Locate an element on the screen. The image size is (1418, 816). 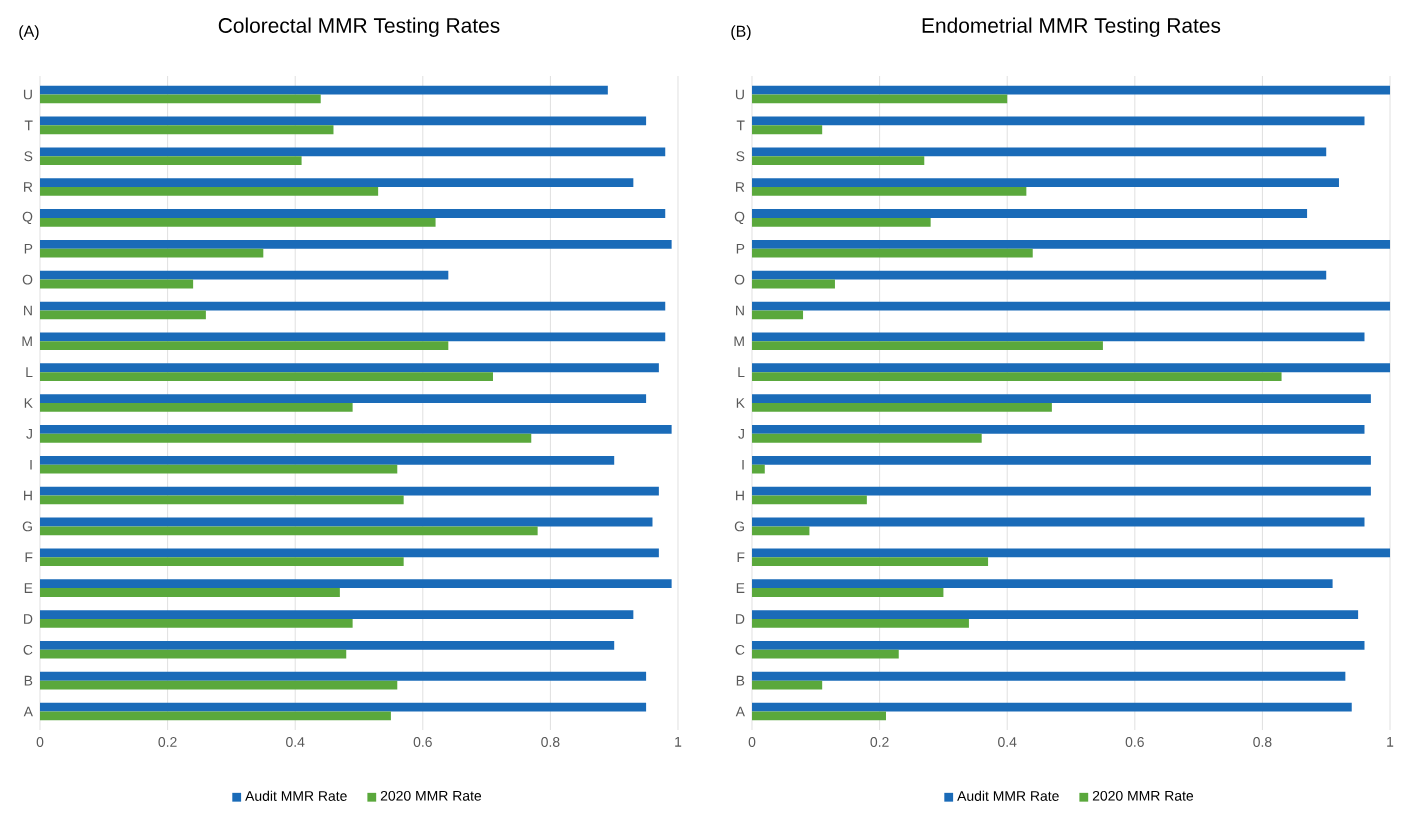
chart-title: Endometrial MMR Testing Rates is located at coordinates (1071, 27).